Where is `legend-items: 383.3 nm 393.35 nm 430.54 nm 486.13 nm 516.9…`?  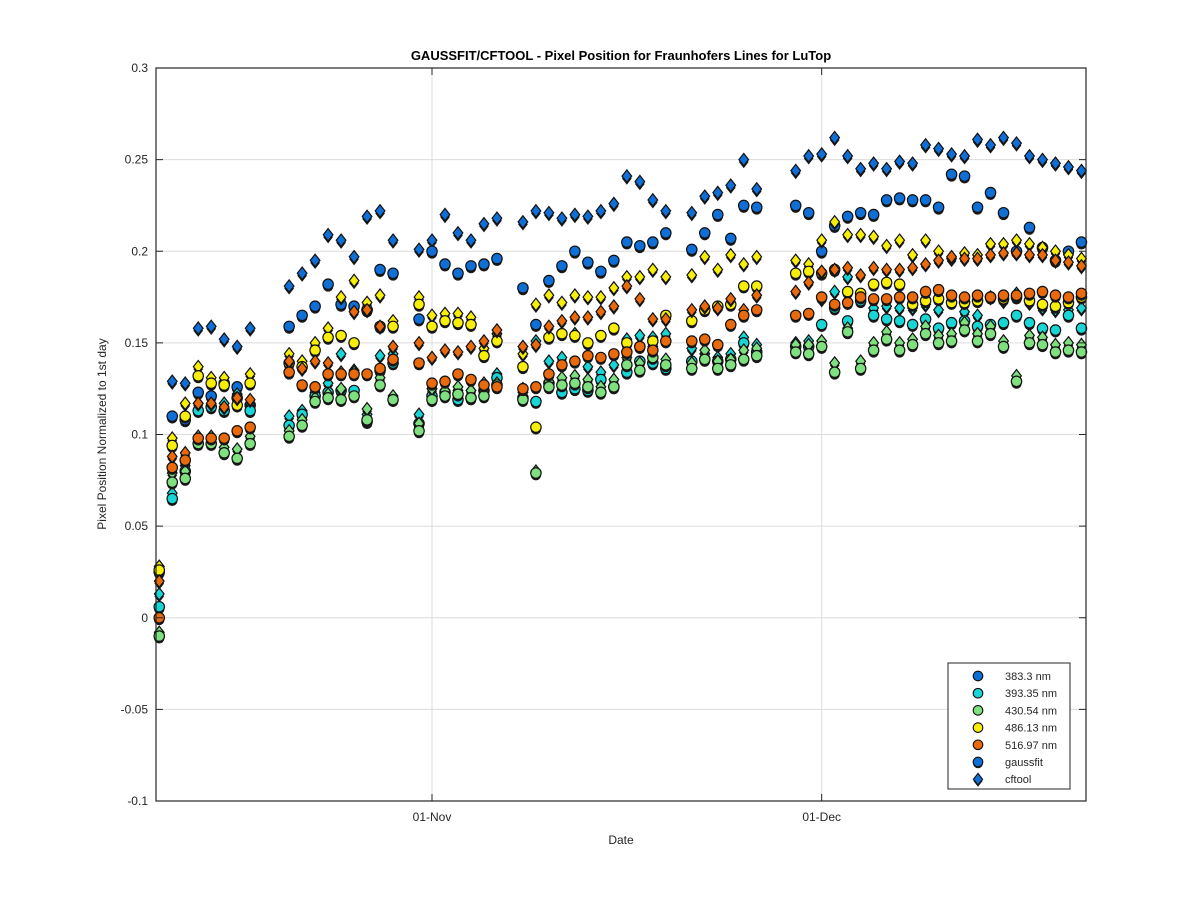
legend-items: 383.3 nm 393.35 nm 430.54 nm 486.13 nm 516.9… is located at coordinates (1014, 728).